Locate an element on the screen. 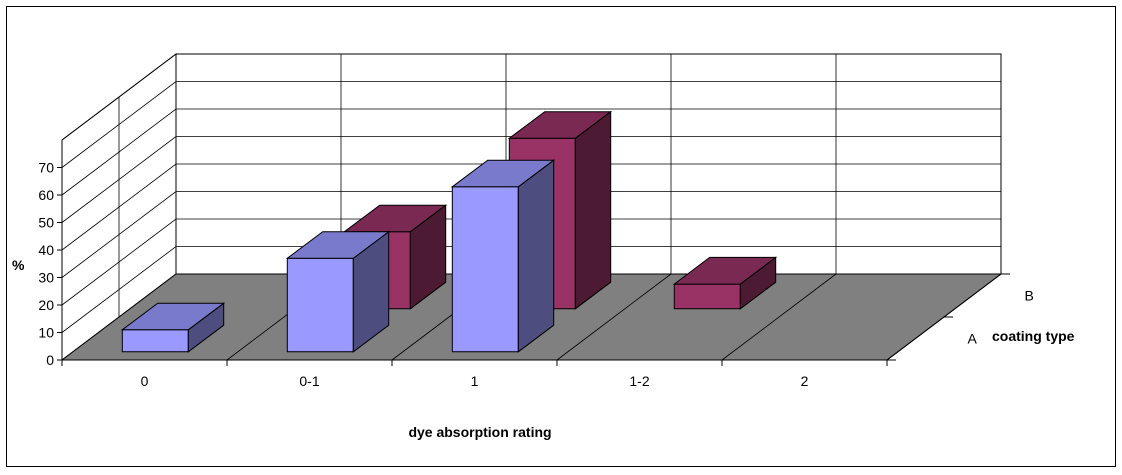 The width and height of the screenshot is (1122, 475). x-tick-label: 1-2 is located at coordinates (639, 381).